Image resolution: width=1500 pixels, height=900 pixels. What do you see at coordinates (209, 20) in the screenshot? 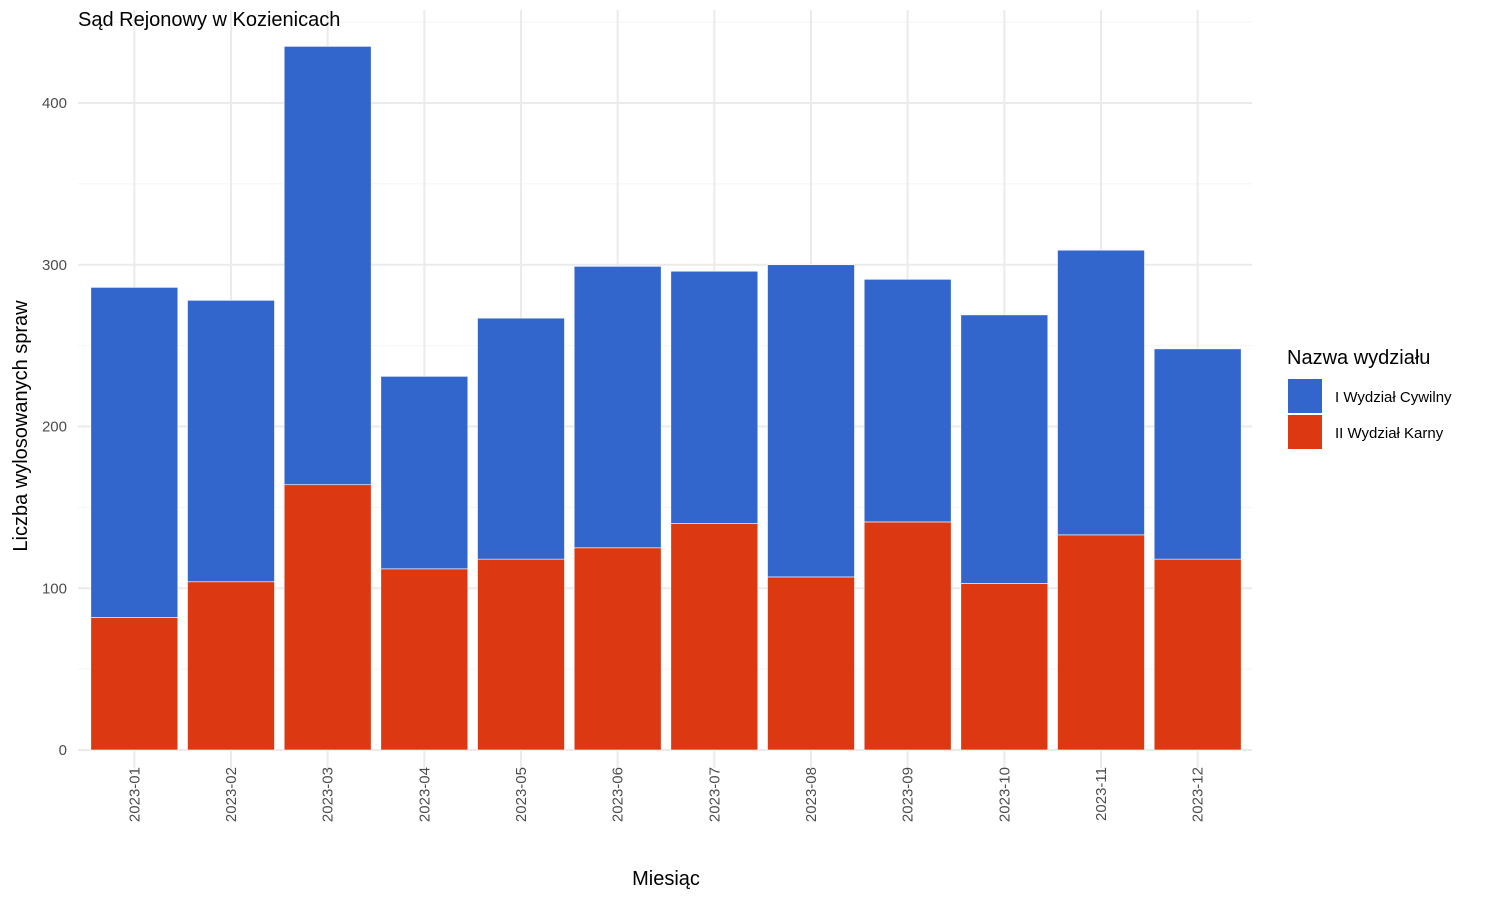
I see `chart-title: Sąd Rejonowy w Kozienicach` at bounding box center [209, 20].